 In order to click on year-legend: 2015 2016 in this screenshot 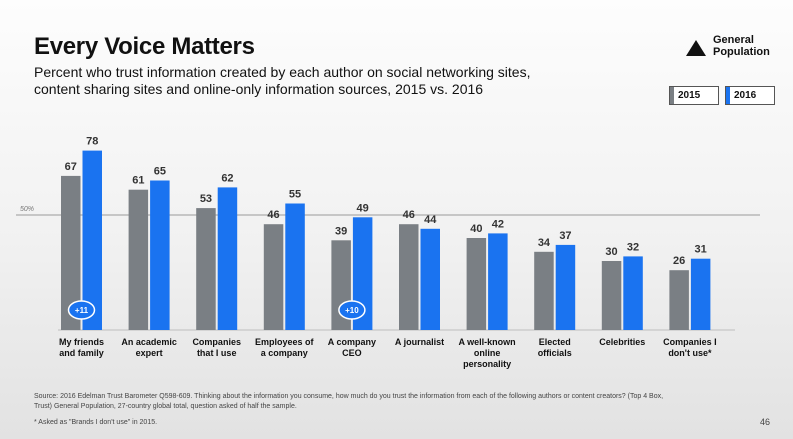, I will do `click(725, 95)`.